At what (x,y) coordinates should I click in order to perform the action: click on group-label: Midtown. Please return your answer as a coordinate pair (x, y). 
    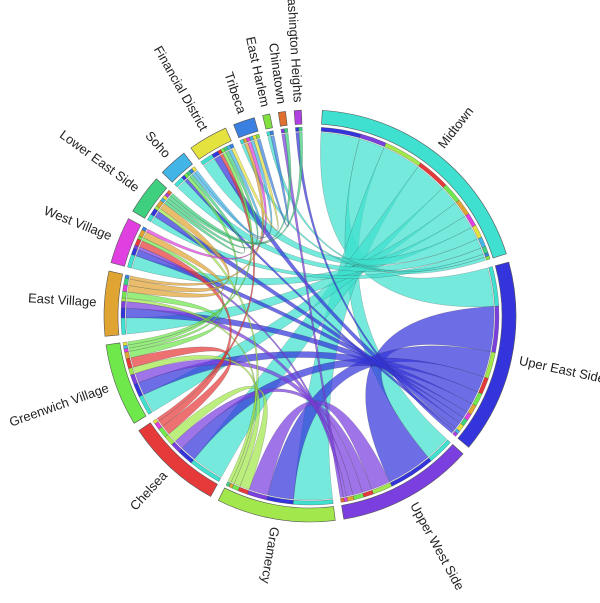
    Looking at the image, I should click on (456, 127).